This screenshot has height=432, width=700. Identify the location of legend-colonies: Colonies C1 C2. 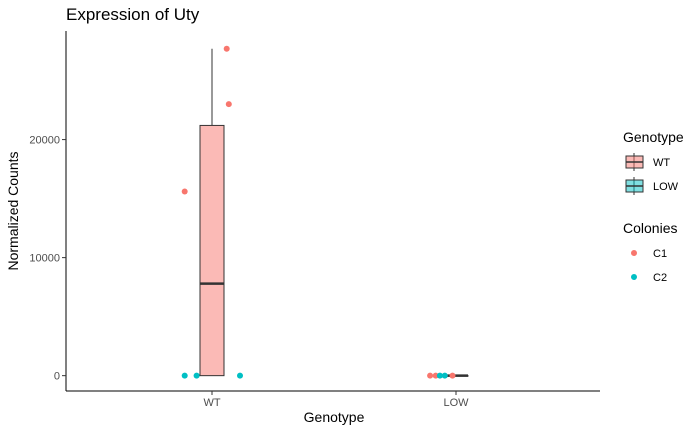
(650, 252).